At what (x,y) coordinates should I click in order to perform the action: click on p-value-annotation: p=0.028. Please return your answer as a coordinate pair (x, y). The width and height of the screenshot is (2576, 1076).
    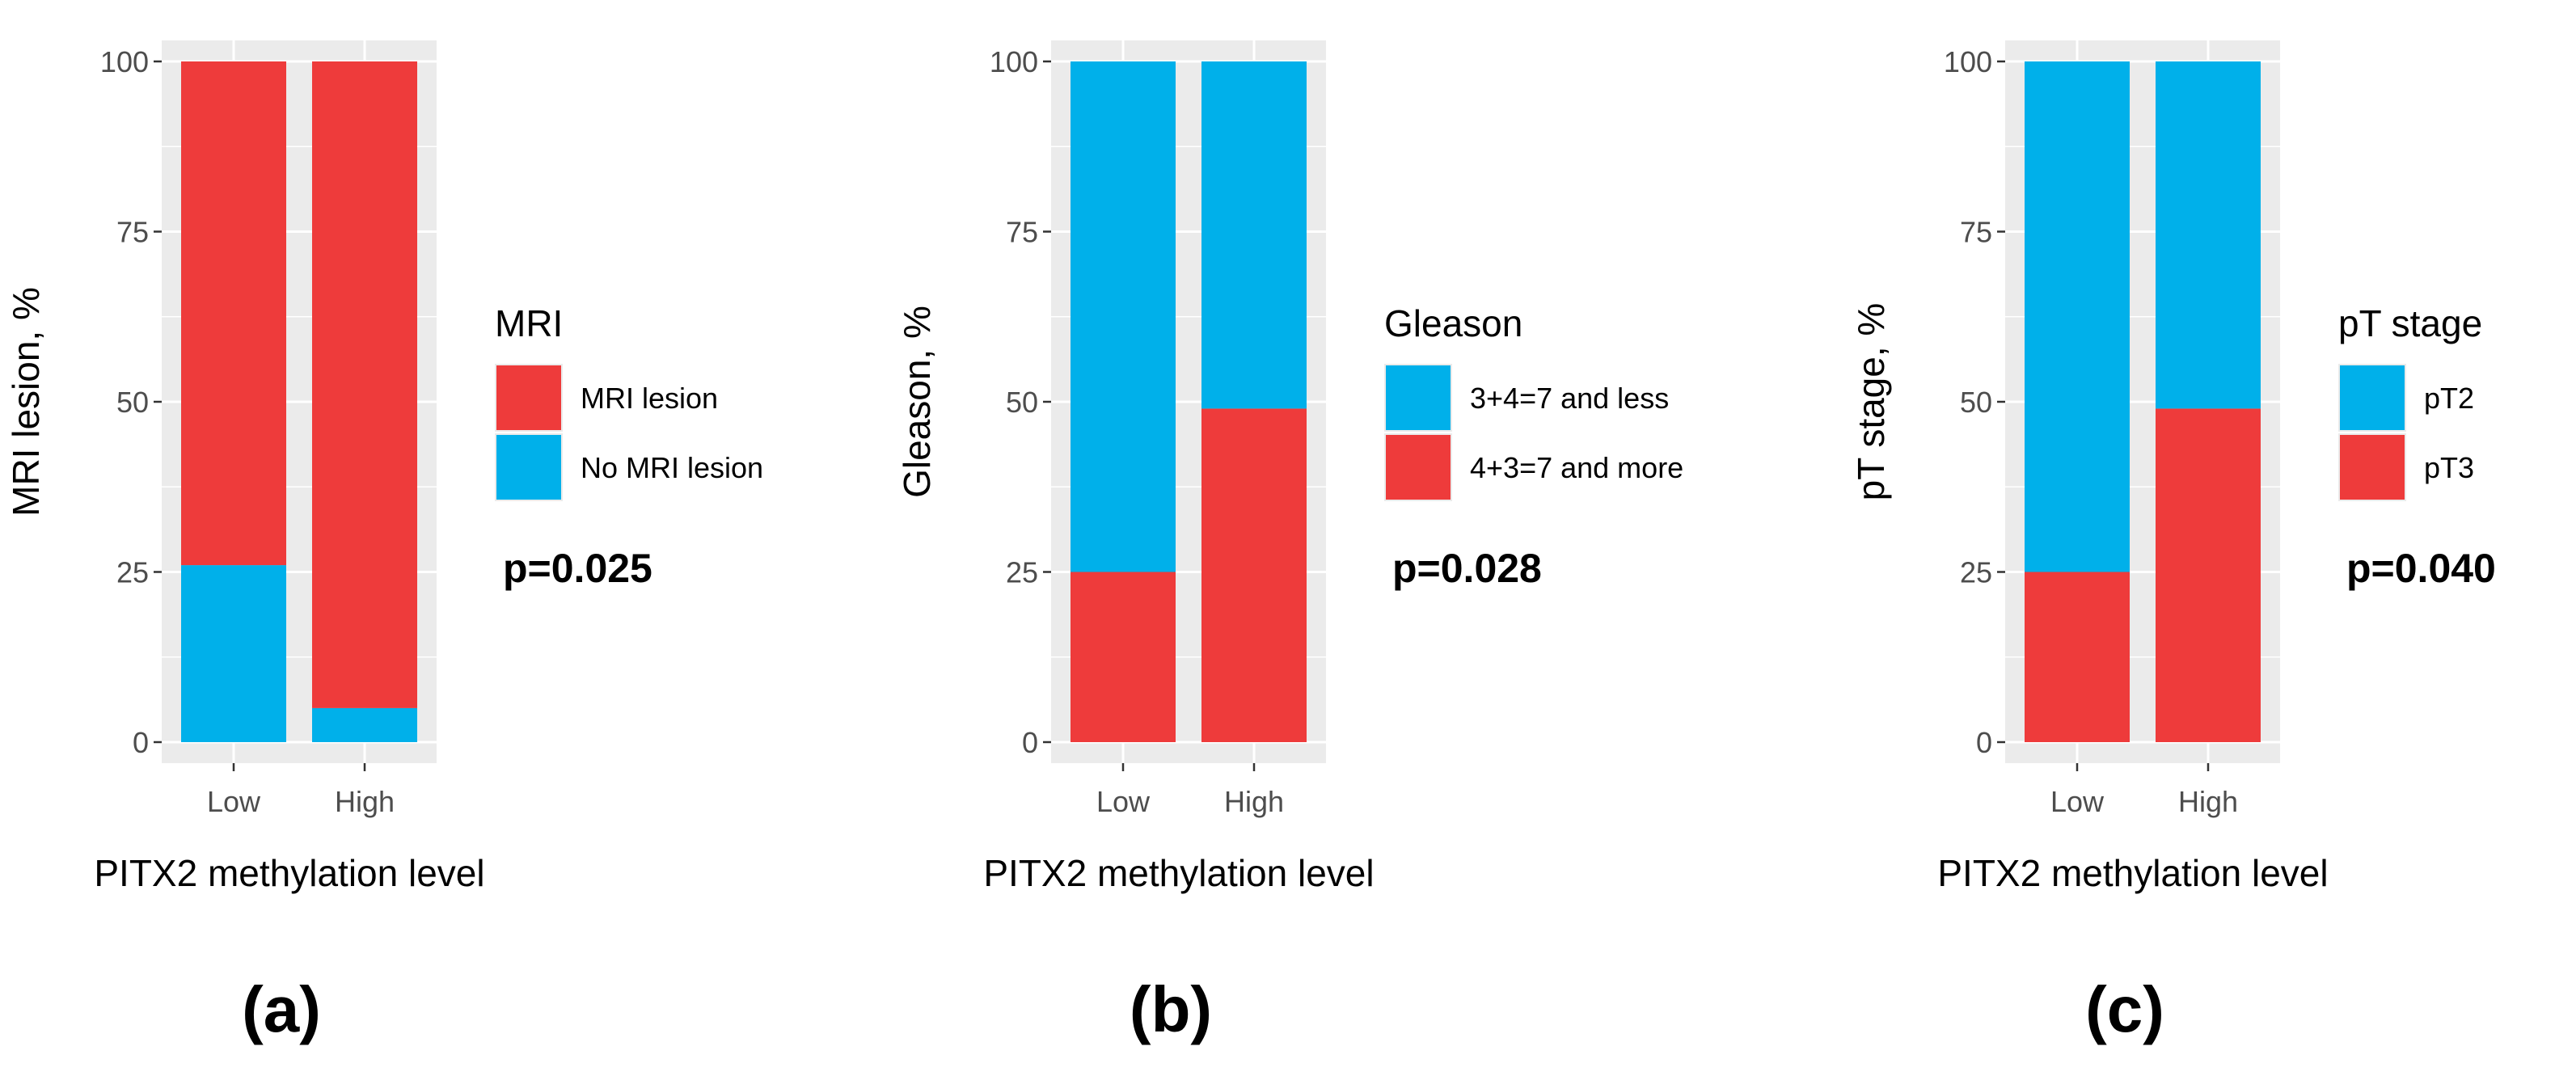
    Looking at the image, I should click on (1467, 568).